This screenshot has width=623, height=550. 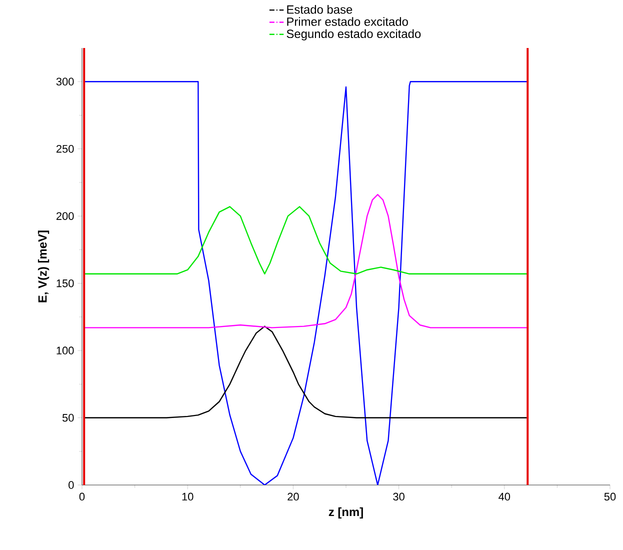 I want to click on y-tick-label: 300, so click(x=65, y=82).